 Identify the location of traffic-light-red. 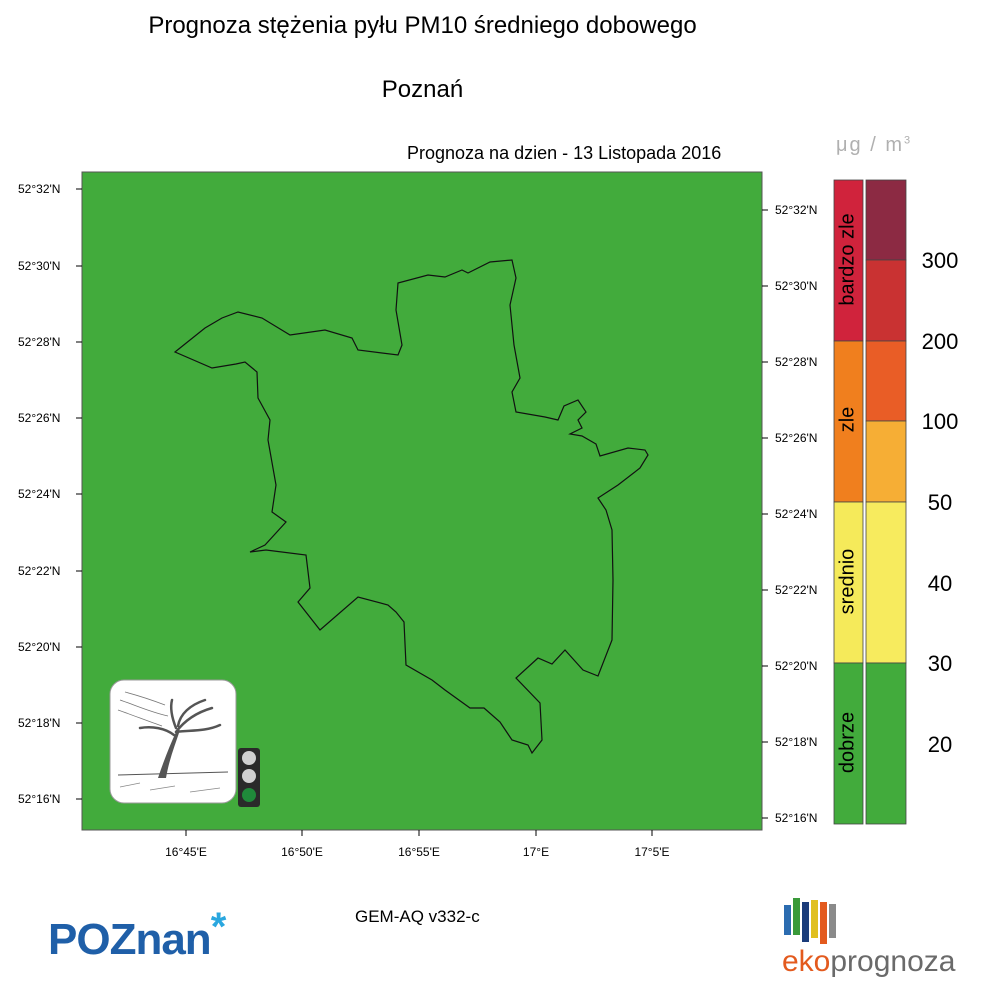
(249, 758).